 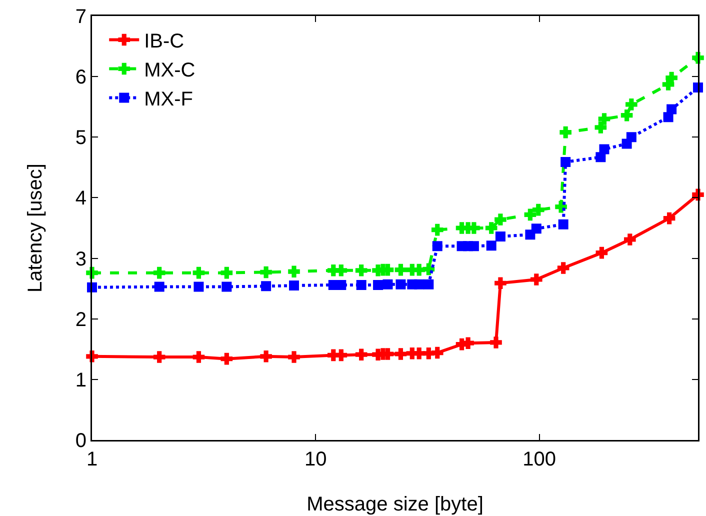 I want to click on y-axis-title: Latency [usec], so click(x=35, y=228).